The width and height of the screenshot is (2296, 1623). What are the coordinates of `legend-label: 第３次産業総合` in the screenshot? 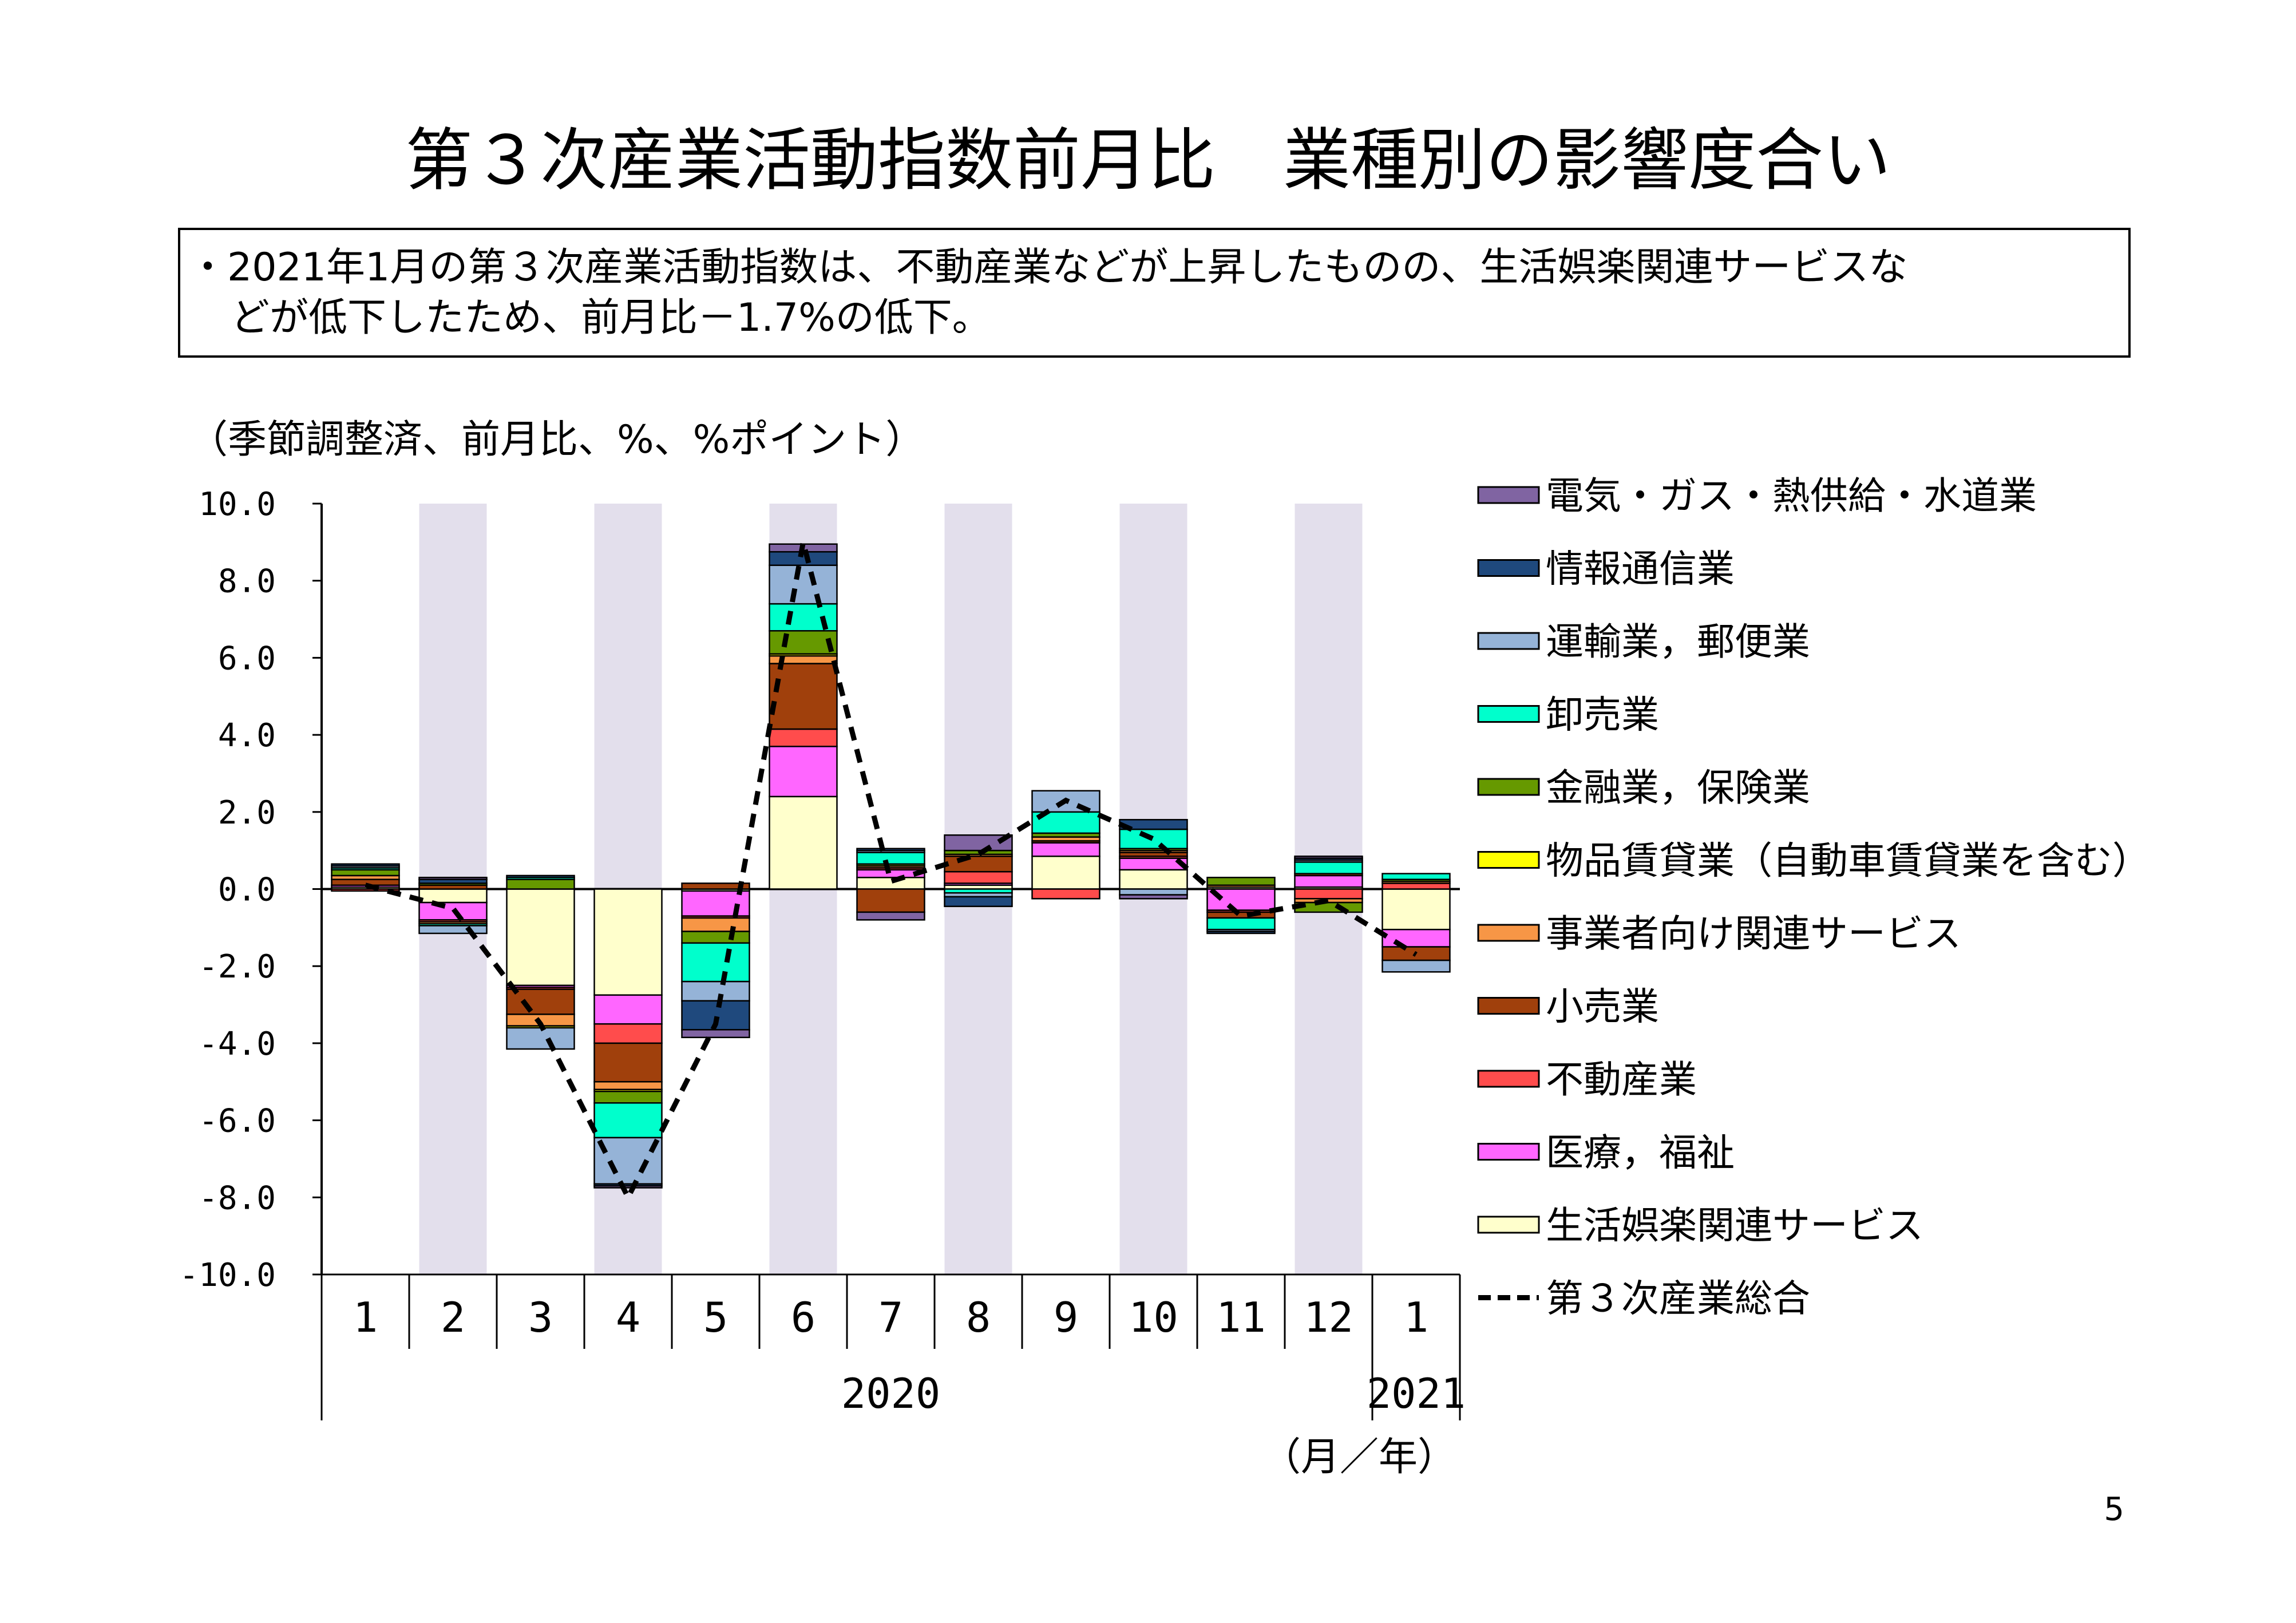 It's located at (1678, 1299).